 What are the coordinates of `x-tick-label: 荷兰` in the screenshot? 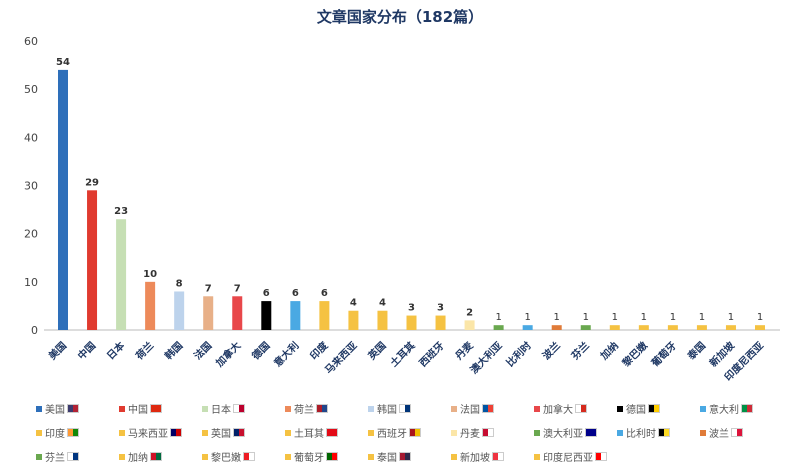 It's located at (144, 351).